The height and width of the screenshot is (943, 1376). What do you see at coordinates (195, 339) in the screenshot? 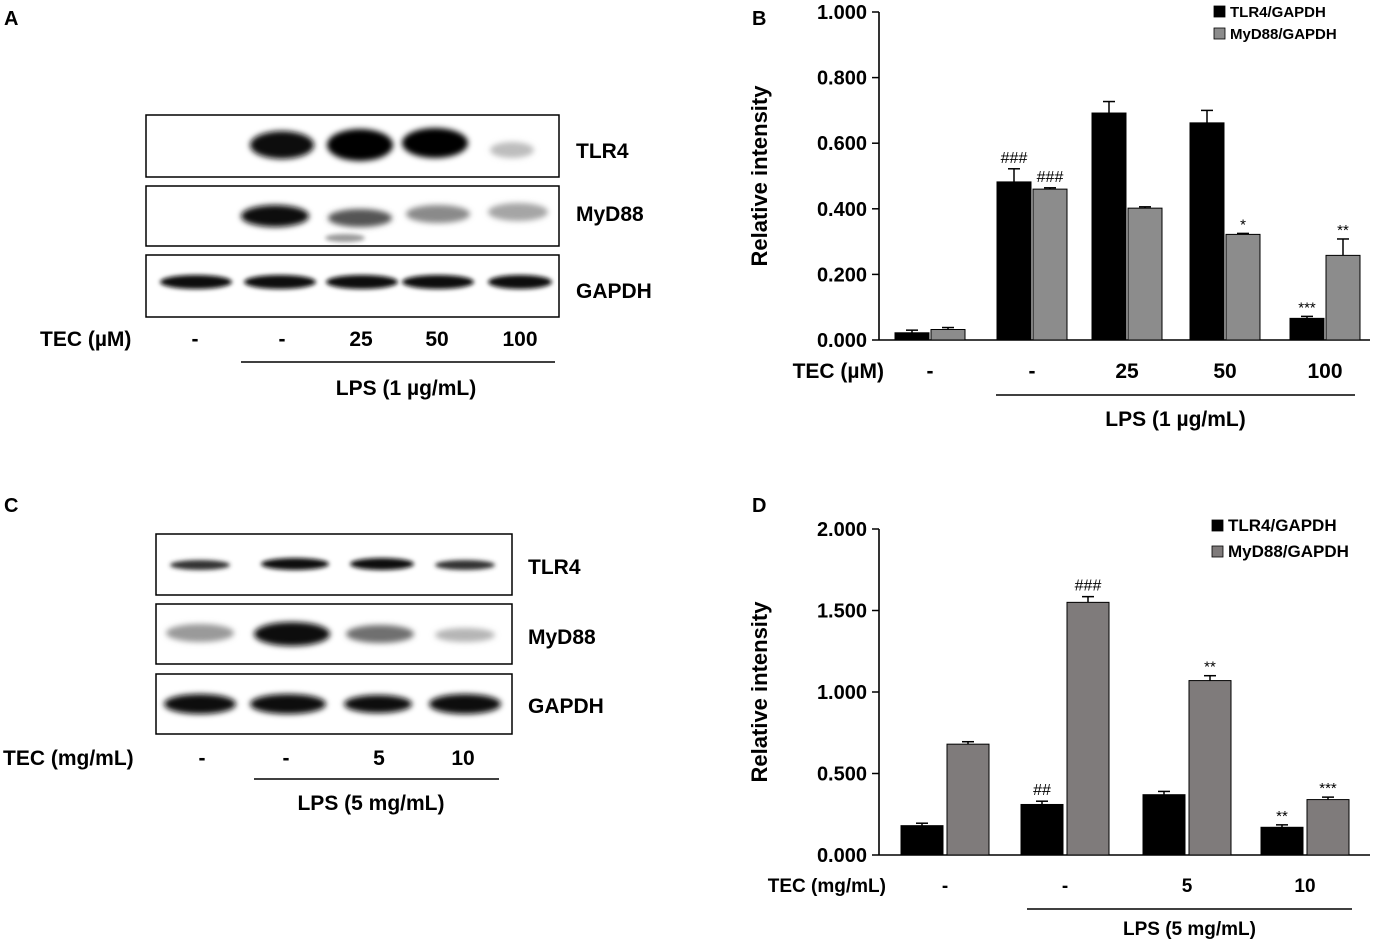
I see `lane-a-1: -` at bounding box center [195, 339].